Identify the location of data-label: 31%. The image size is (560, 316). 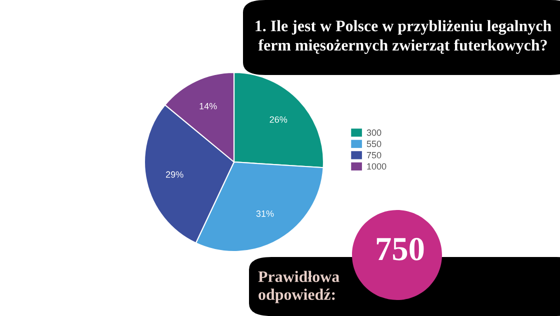
(265, 213).